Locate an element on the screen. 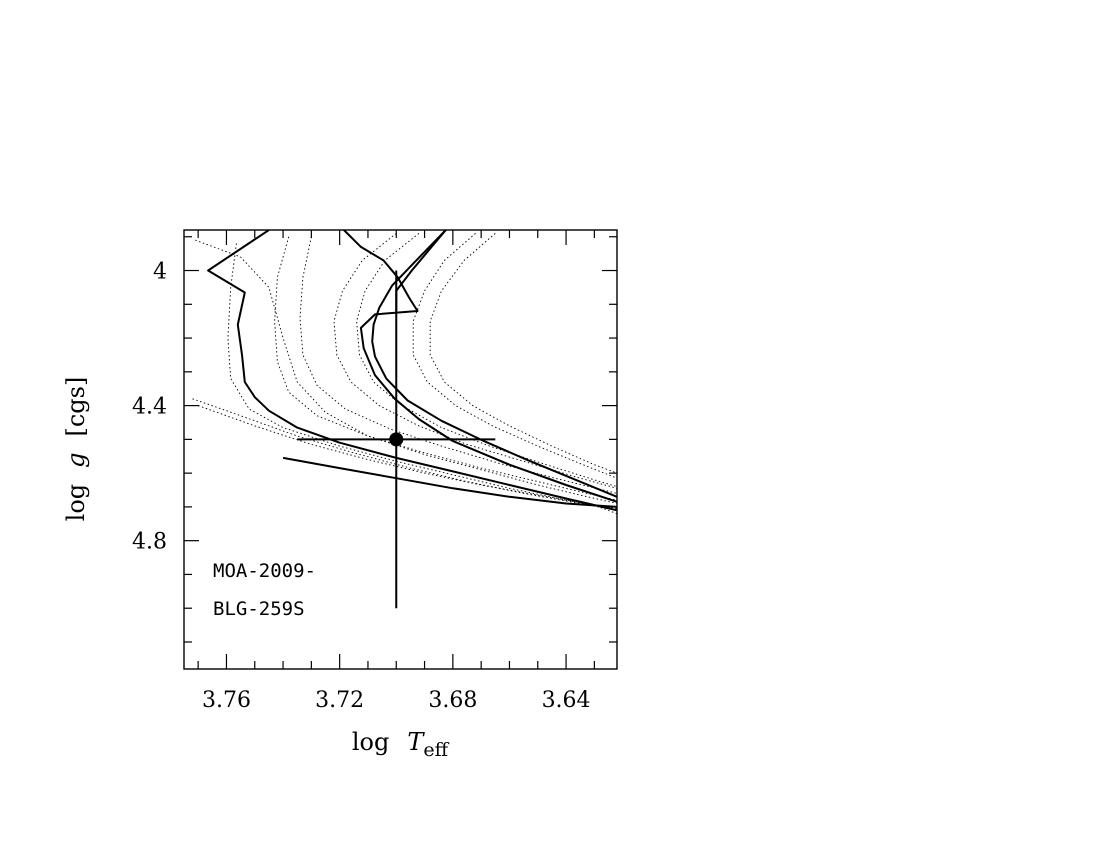 The width and height of the screenshot is (1100, 850). y-tick-label: 4.8 is located at coordinates (149, 542).